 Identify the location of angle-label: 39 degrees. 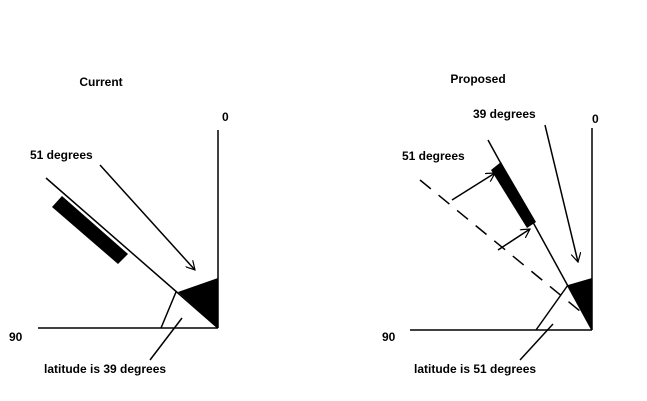
(504, 114).